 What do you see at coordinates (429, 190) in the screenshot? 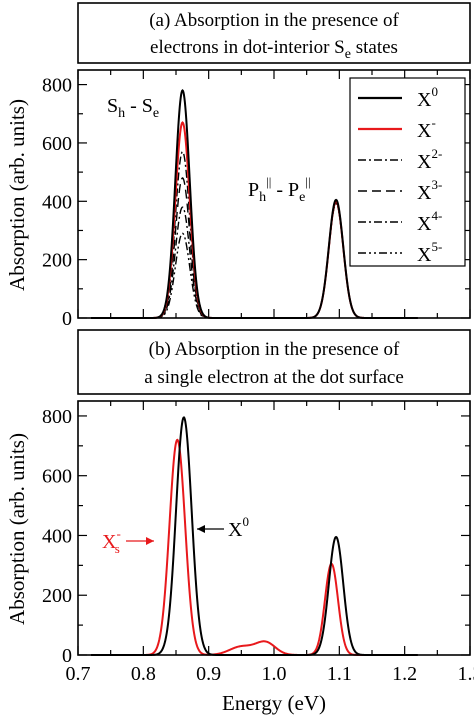
I see `panel-a-legend-label-3: X3-` at bounding box center [429, 190].